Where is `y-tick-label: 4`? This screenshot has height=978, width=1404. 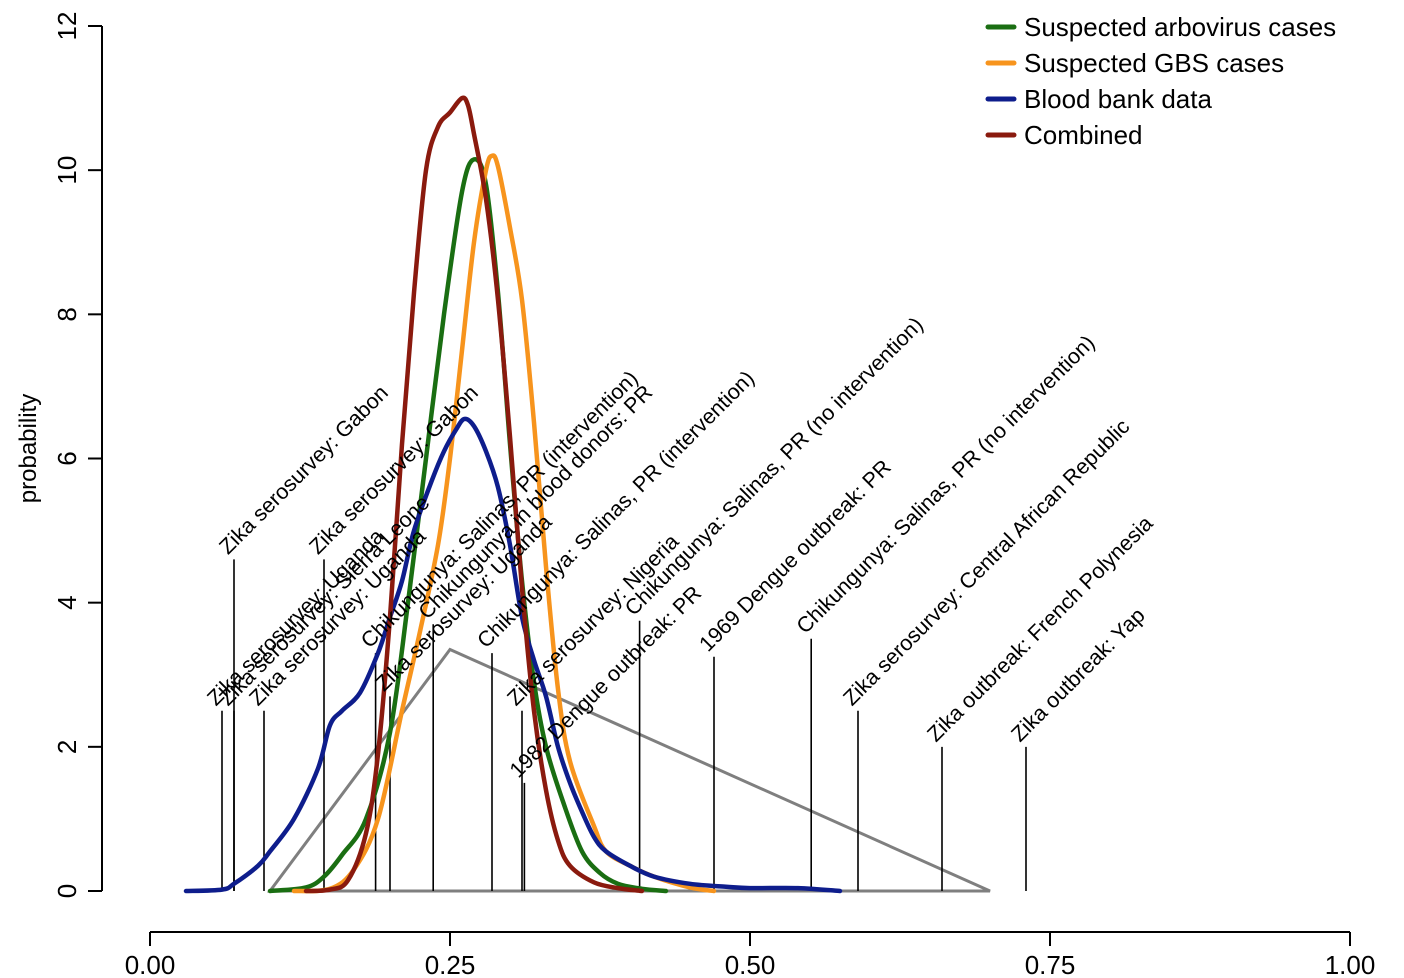
y-tick-label: 4 is located at coordinates (67, 602).